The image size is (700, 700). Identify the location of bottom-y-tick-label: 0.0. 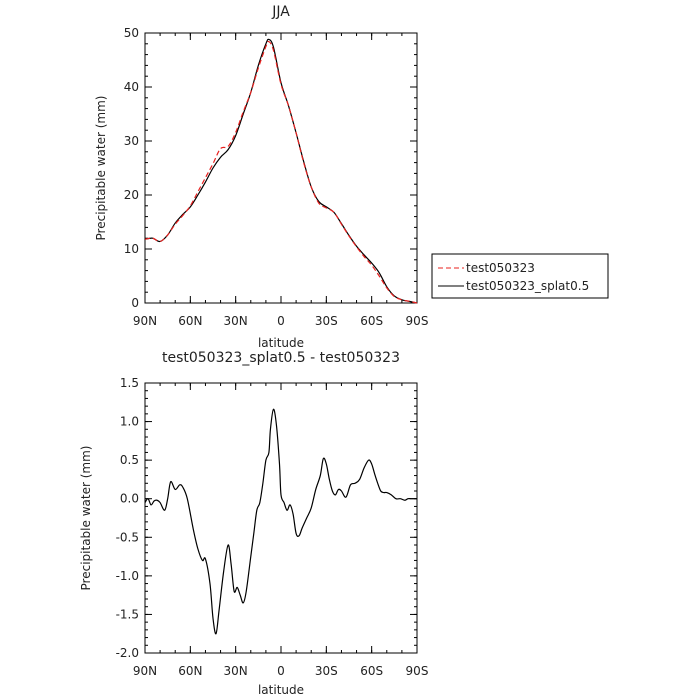
(129, 499).